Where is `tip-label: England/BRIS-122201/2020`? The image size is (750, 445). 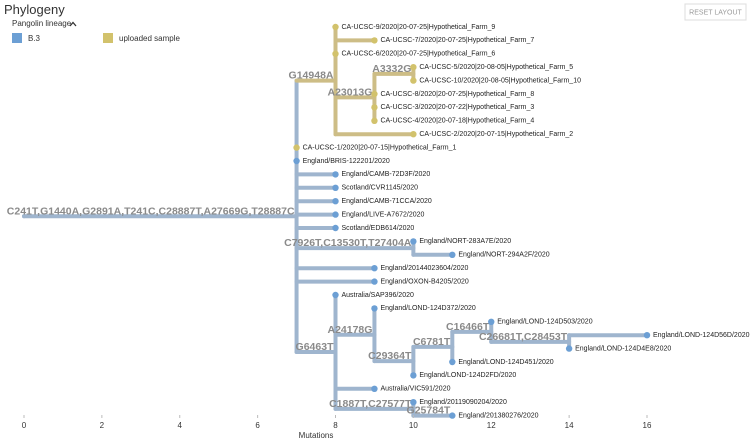
tip-label: England/BRIS-122201/2020 is located at coordinates (346, 161).